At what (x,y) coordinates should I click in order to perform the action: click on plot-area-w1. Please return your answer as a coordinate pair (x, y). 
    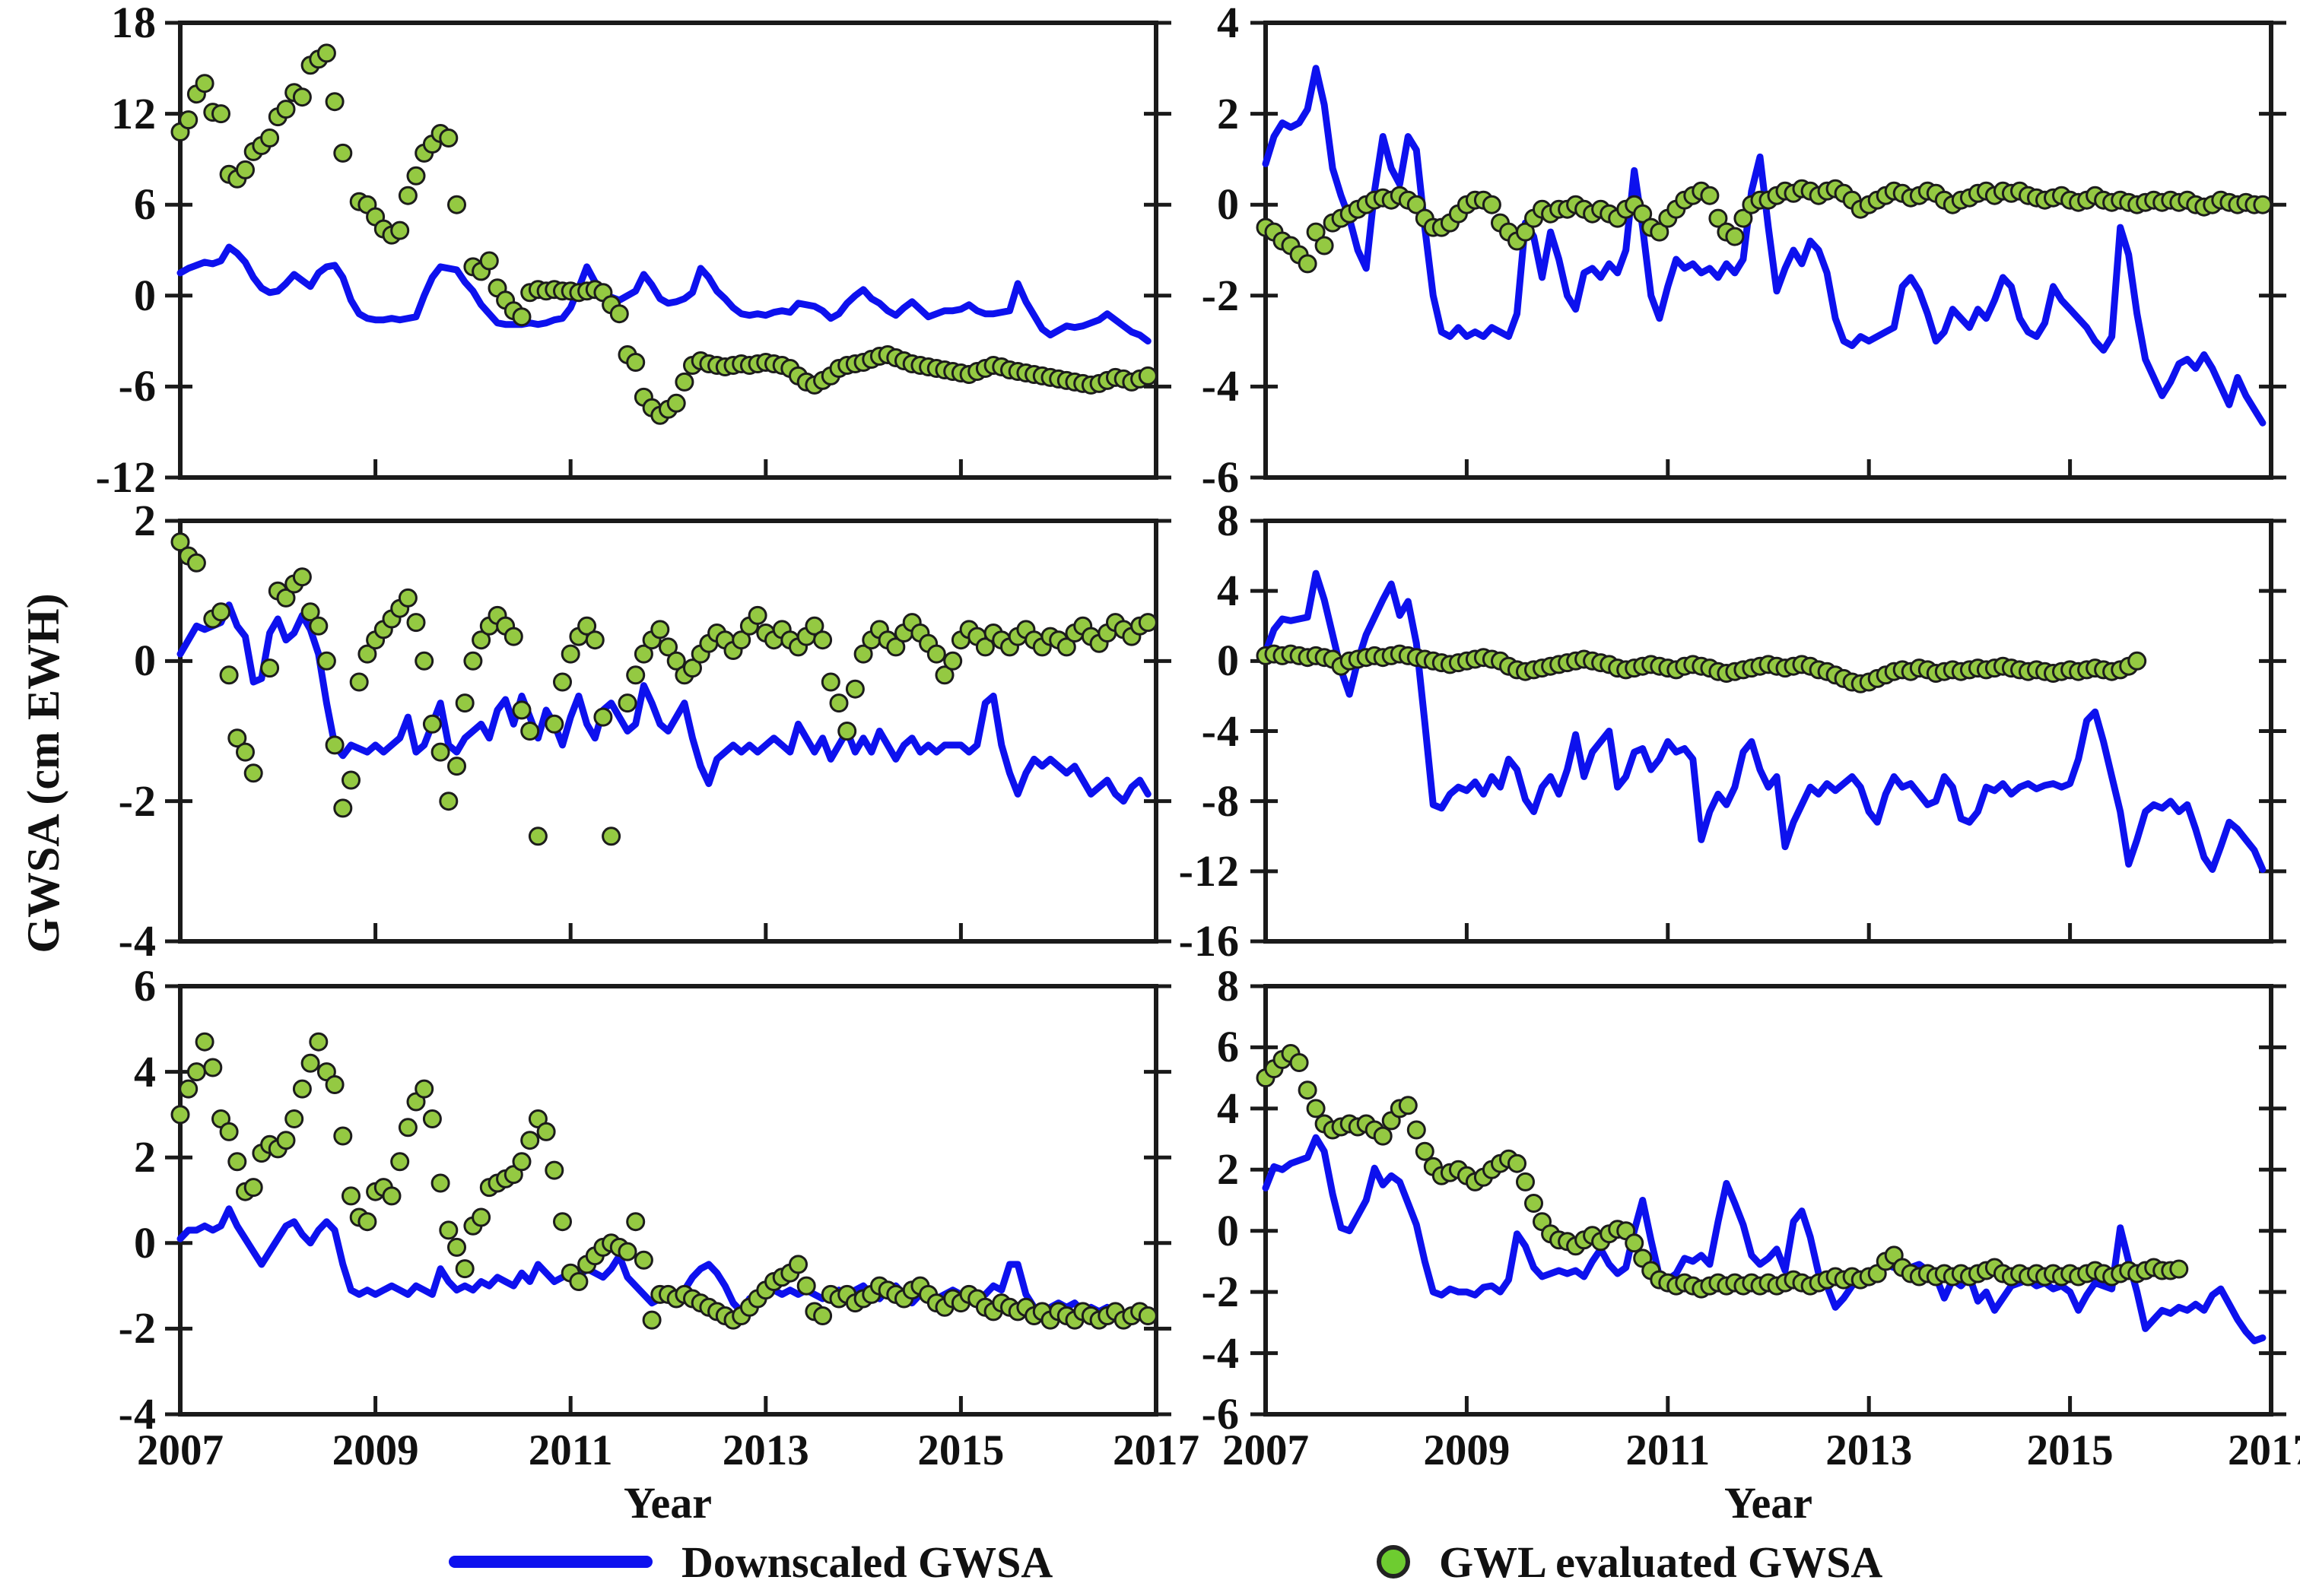
    Looking at the image, I should click on (668, 251).